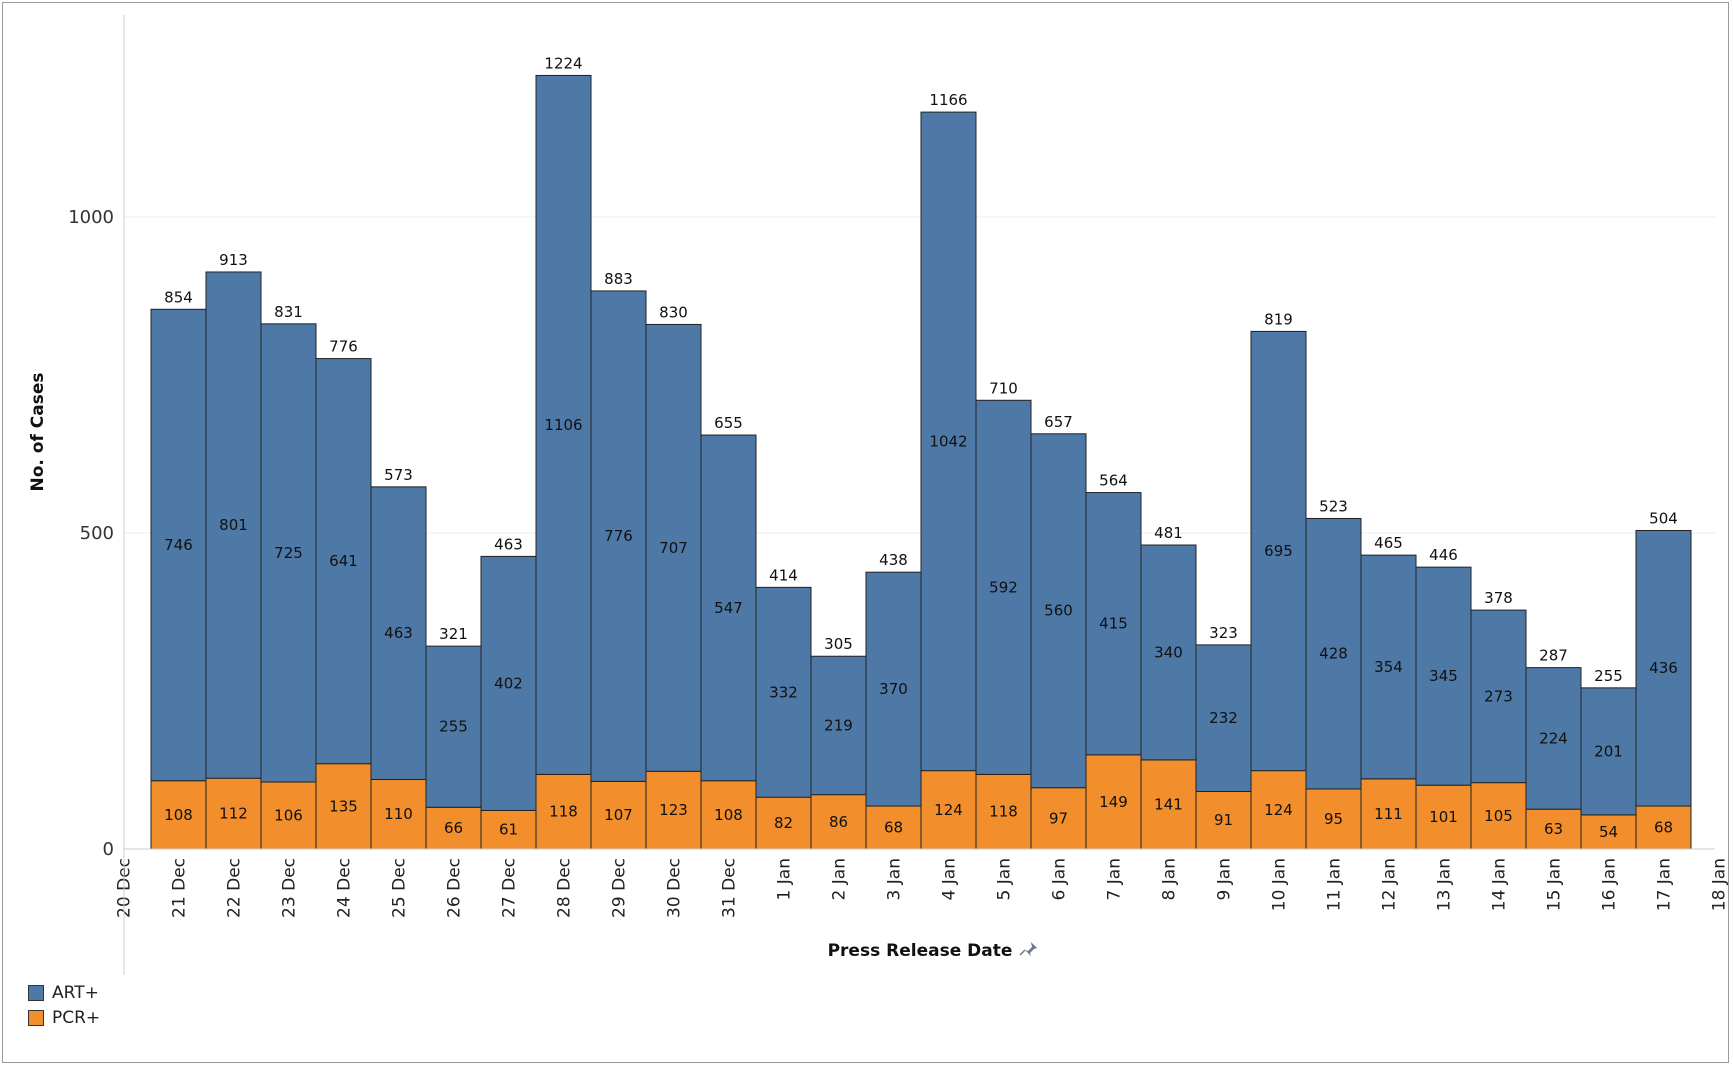 The image size is (1733, 1067). I want to click on data-label-total: 1166, so click(948, 100).